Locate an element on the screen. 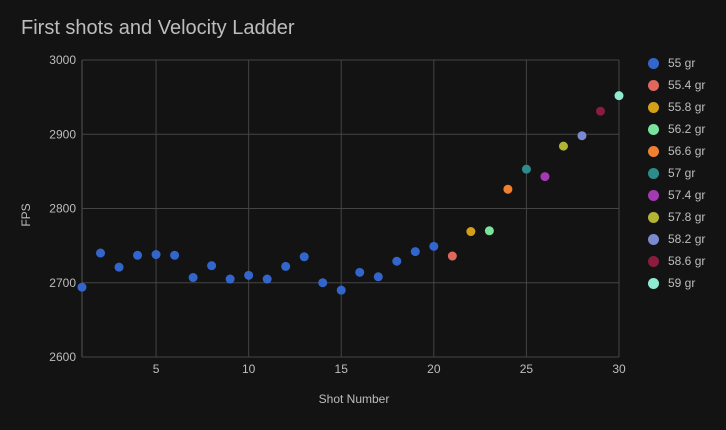  legend-item: 58.2 gr is located at coordinates (676, 239).